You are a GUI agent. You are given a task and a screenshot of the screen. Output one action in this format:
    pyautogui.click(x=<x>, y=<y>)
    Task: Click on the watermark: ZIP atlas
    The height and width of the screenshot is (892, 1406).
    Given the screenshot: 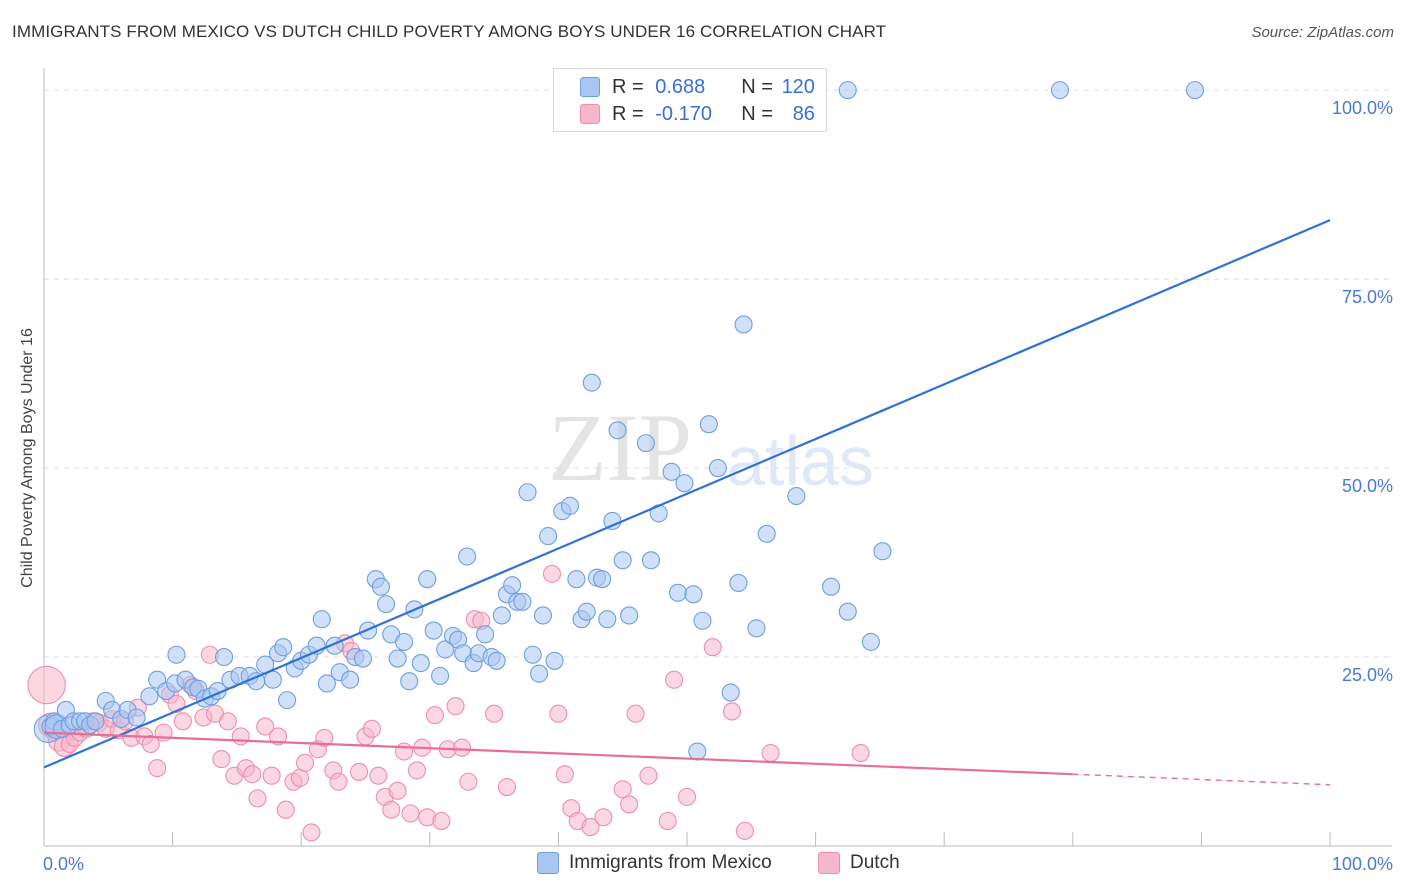 What is the action you would take?
    pyautogui.click(x=711, y=447)
    